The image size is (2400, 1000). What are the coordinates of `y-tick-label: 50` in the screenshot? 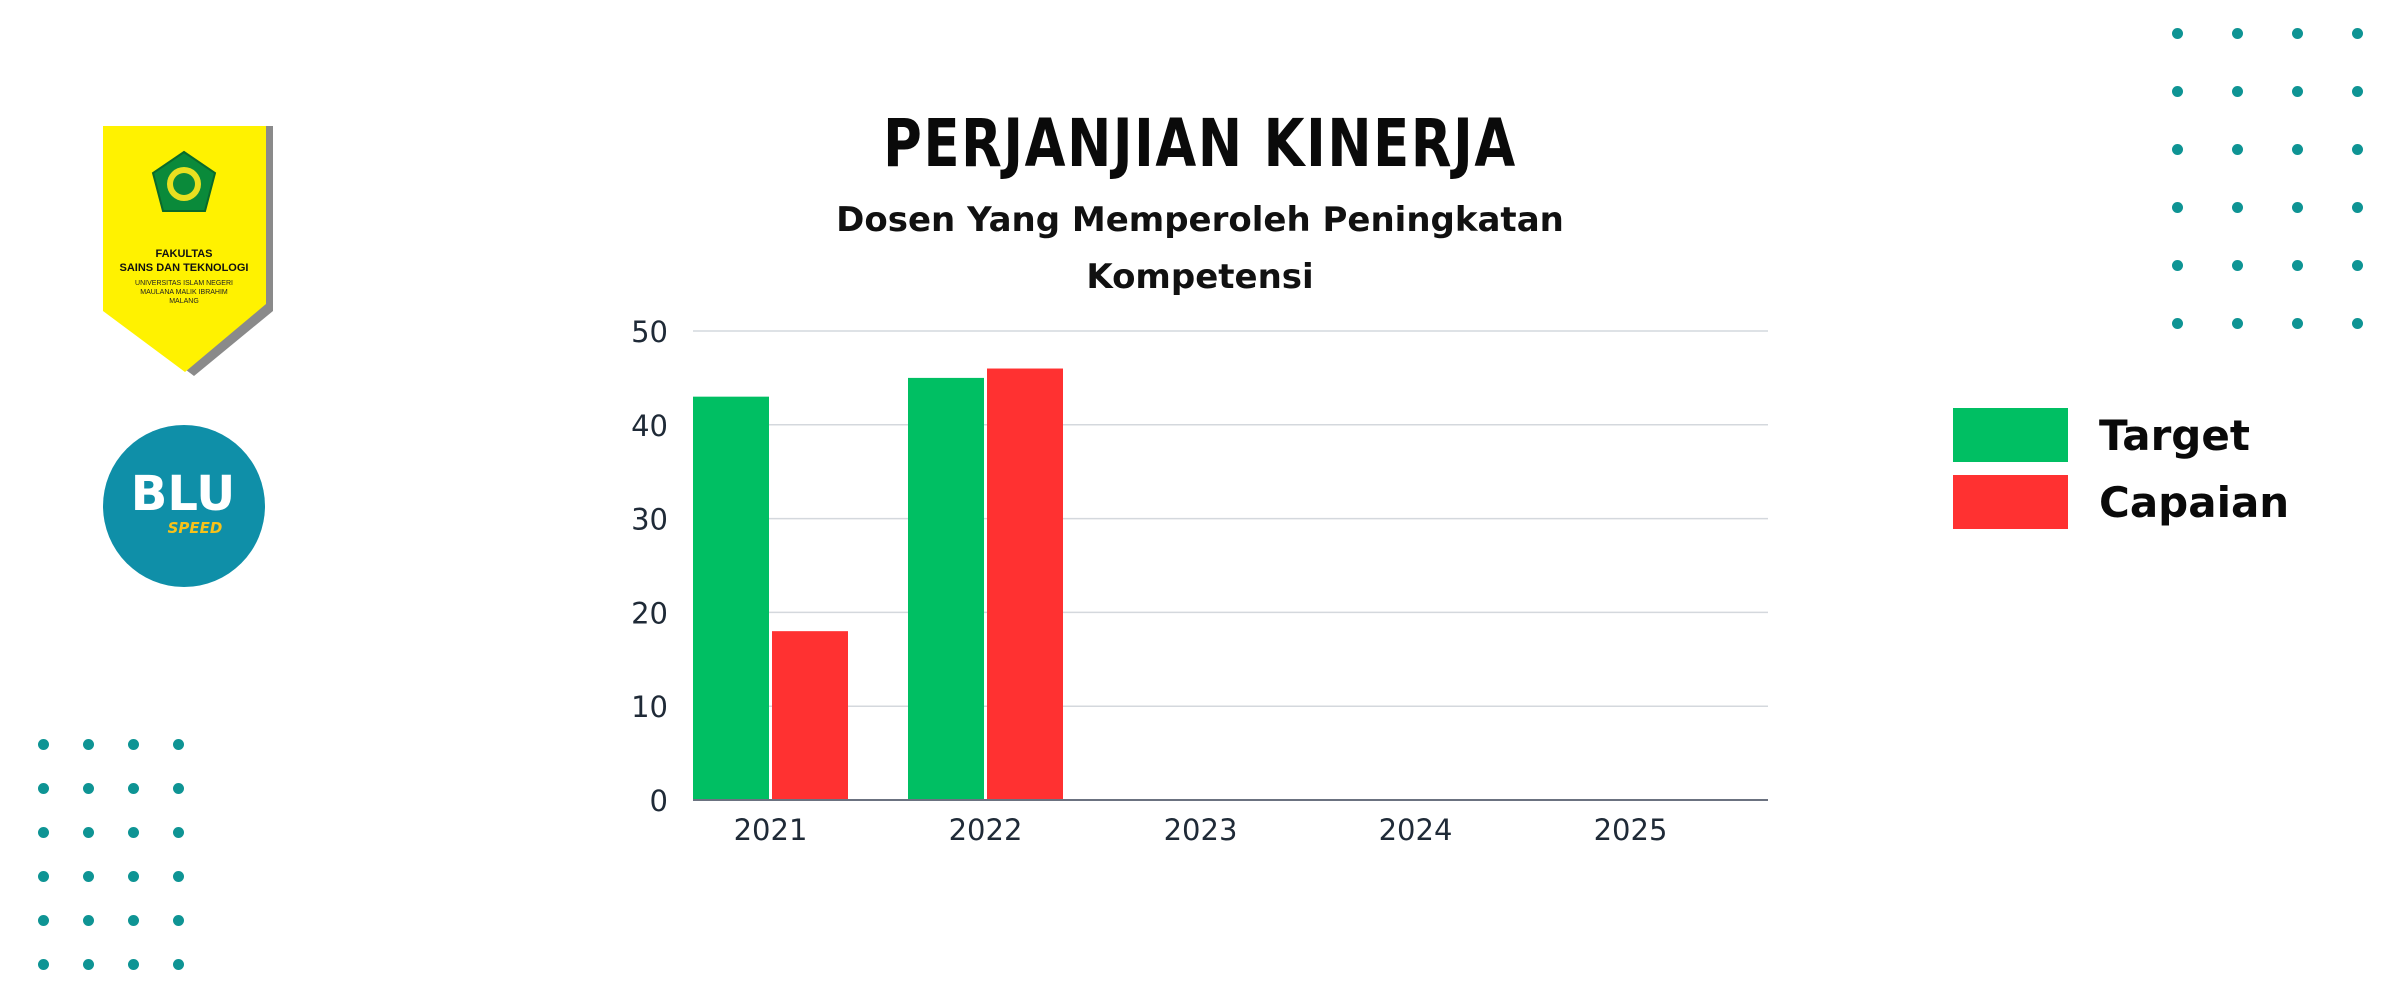 It's located at (649, 332).